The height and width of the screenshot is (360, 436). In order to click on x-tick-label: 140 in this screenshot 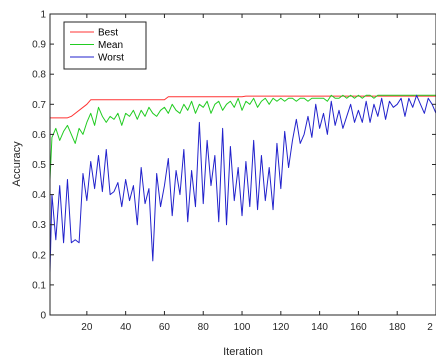, I will do `click(319, 327)`.